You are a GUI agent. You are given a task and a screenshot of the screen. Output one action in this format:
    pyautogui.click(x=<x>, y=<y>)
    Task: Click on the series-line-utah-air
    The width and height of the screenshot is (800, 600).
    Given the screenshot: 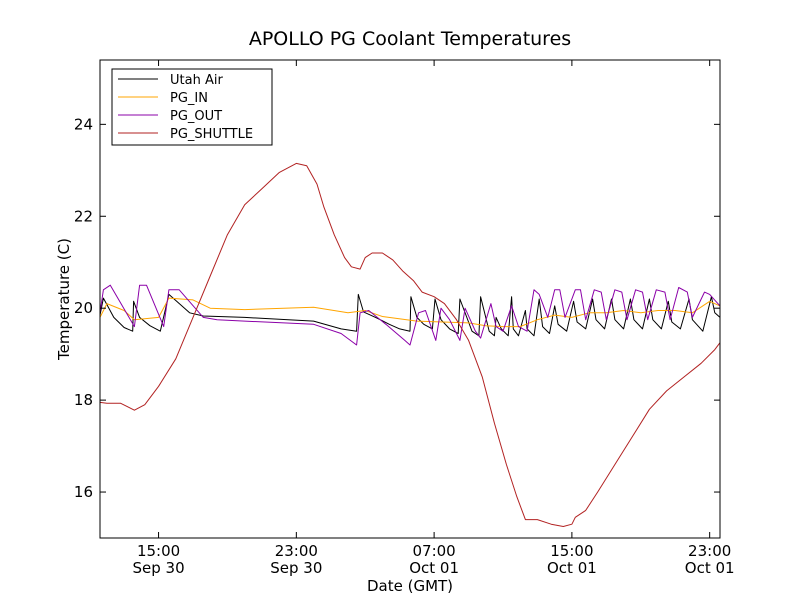 What is the action you would take?
    pyautogui.click(x=410, y=315)
    